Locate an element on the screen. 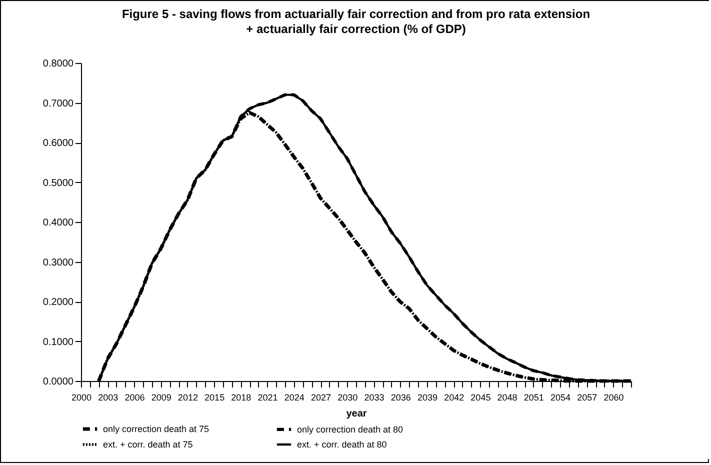 The width and height of the screenshot is (711, 465). chart-title: Figure 5 - saving flows from actuarially fair correction and from pro rata extension is located at coordinates (356, 14).